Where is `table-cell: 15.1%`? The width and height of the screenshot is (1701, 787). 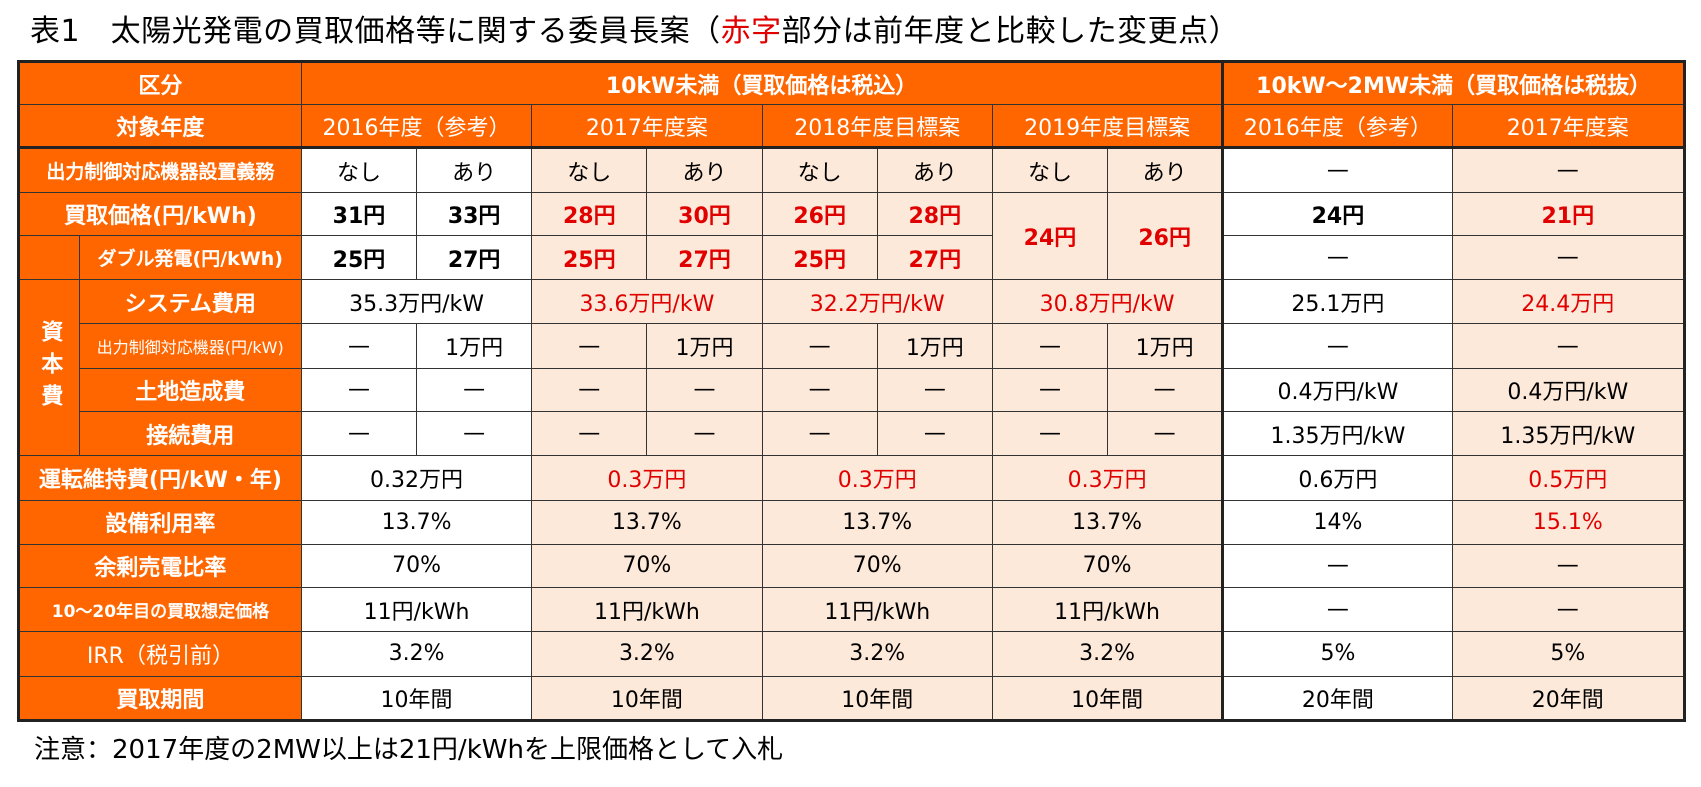 table-cell: 15.1% is located at coordinates (1569, 522).